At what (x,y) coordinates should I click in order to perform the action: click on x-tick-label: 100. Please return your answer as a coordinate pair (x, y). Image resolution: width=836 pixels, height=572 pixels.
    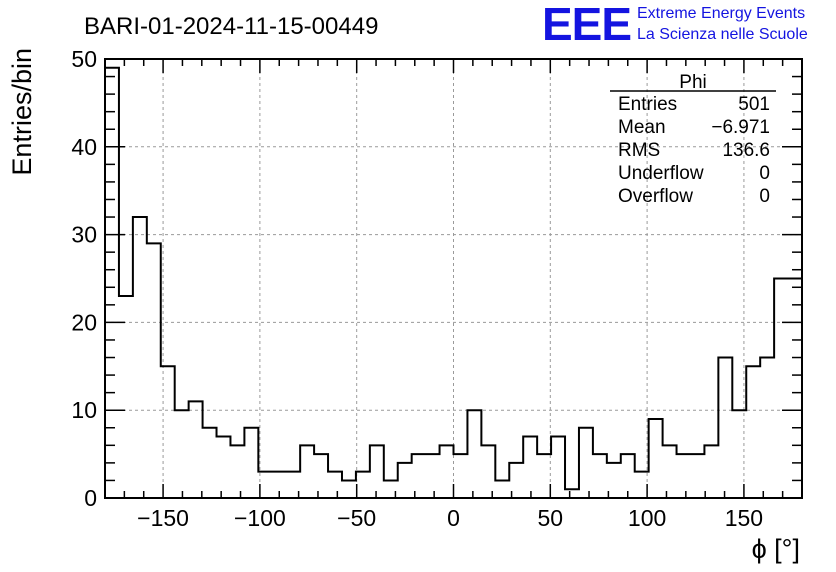
    Looking at the image, I should click on (647, 518).